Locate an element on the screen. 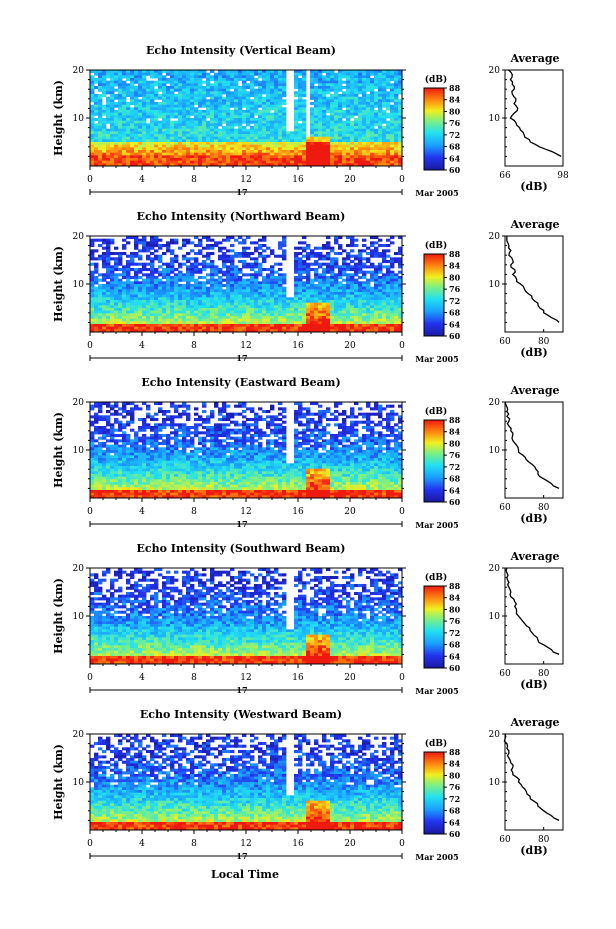 Image resolution: width=616 pixels, height=929 pixels. average-x-tick-label: 66 is located at coordinates (505, 176).